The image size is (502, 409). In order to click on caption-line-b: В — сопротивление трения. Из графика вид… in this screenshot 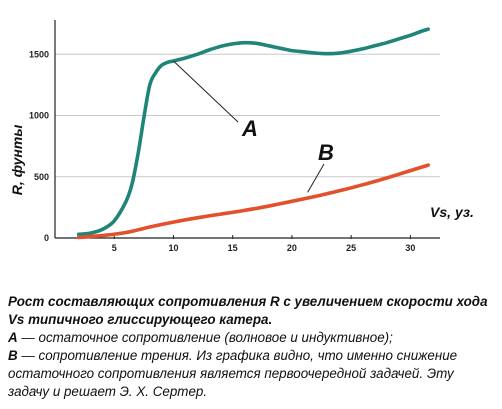, I will do `click(253, 374)`.